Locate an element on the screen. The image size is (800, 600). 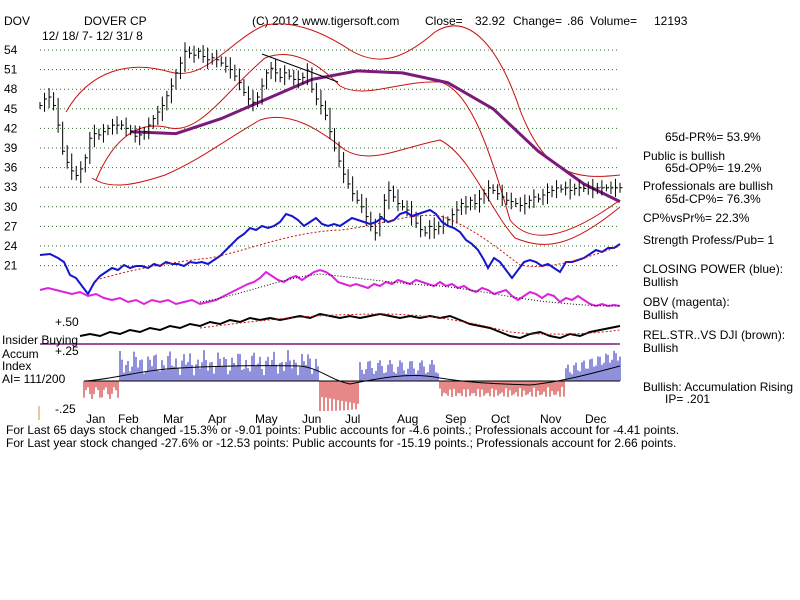
closing-power-line is located at coordinates (330, 252).